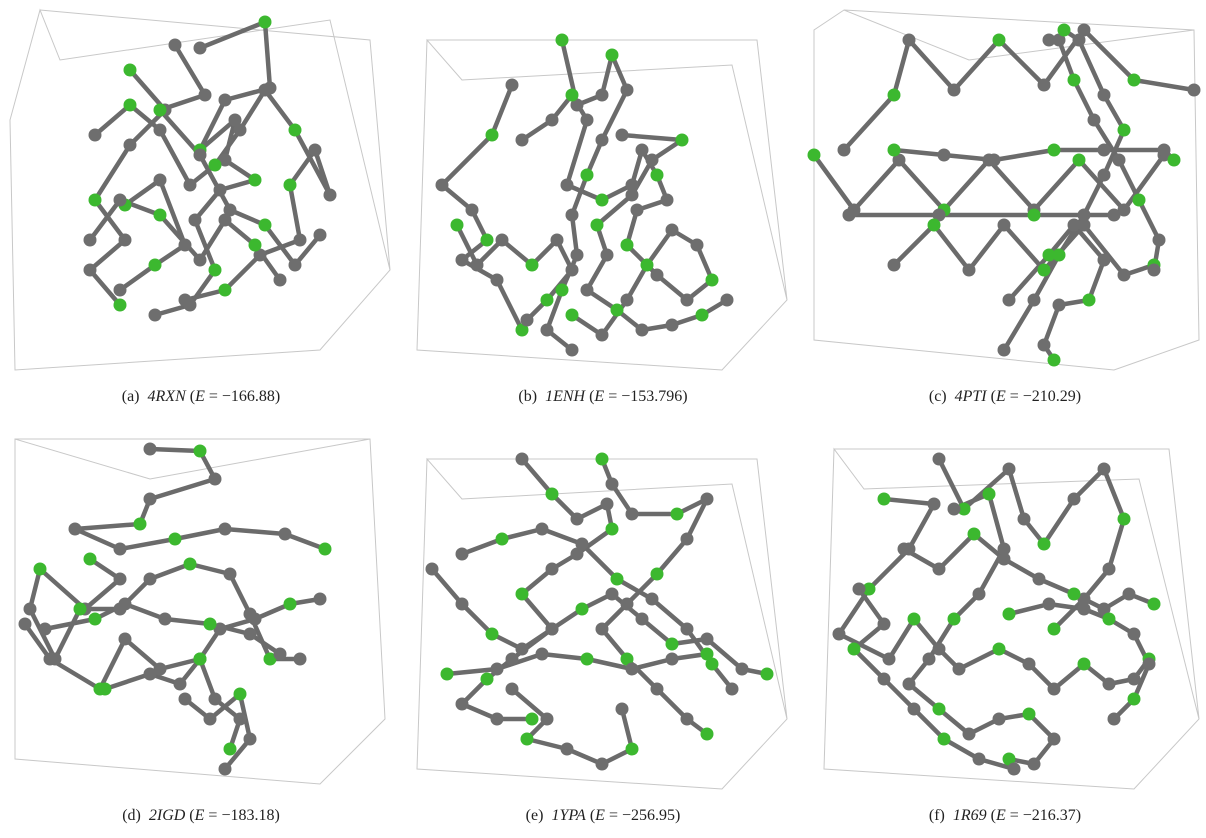  What do you see at coordinates (565, 396) in the screenshot?
I see `protein-name: 1ENH` at bounding box center [565, 396].